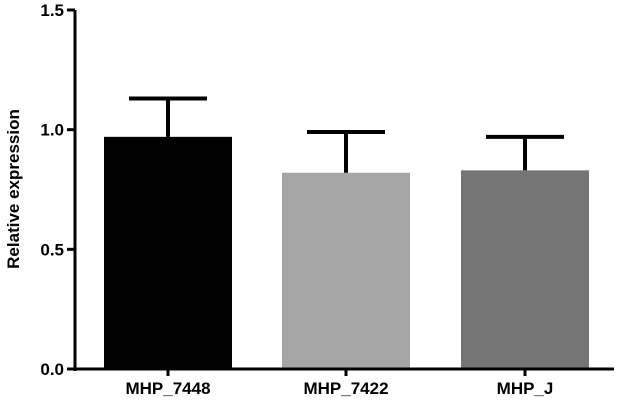 The height and width of the screenshot is (409, 617). I want to click on x-tick-label: MHP_7422, so click(345, 388).